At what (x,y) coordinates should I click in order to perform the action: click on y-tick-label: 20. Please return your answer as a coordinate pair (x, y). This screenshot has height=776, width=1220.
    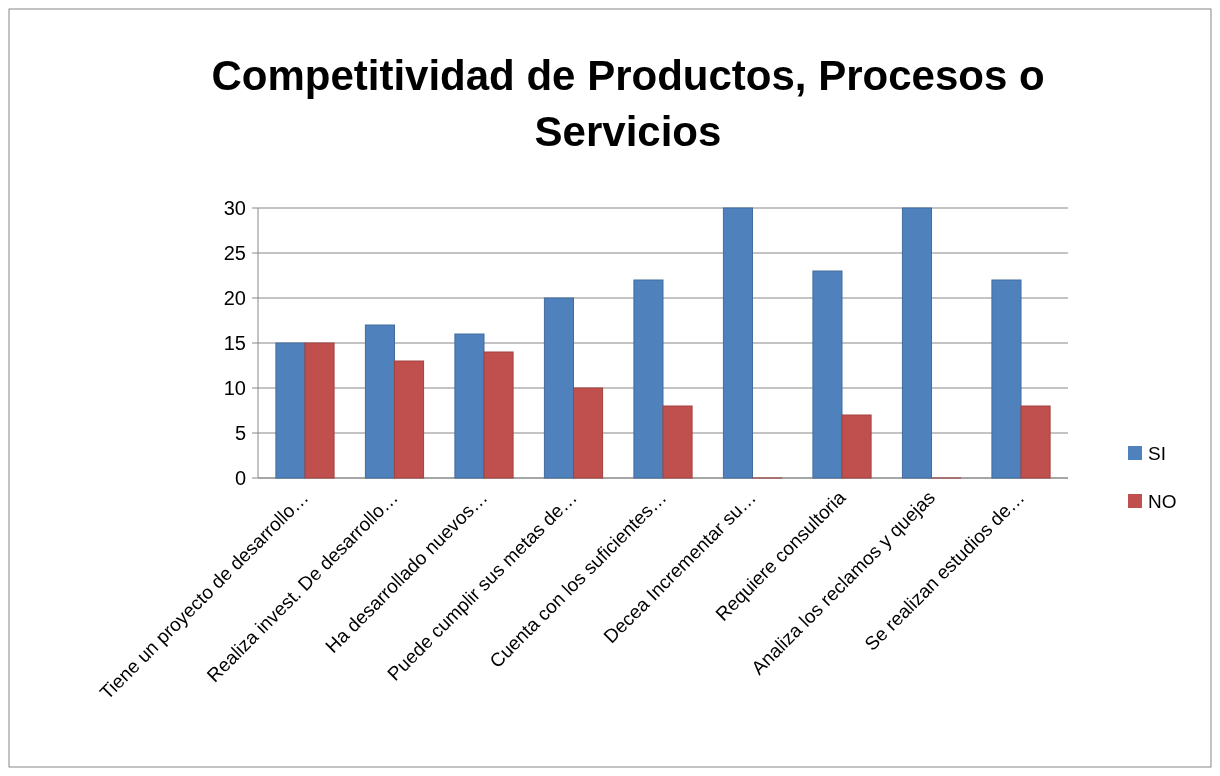
    Looking at the image, I should click on (234, 298).